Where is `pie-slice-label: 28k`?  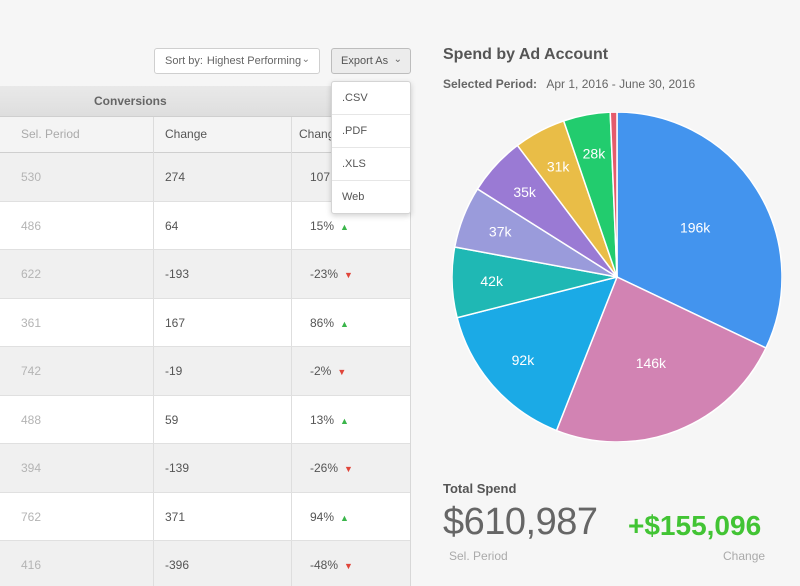 pie-slice-label: 28k is located at coordinates (595, 154).